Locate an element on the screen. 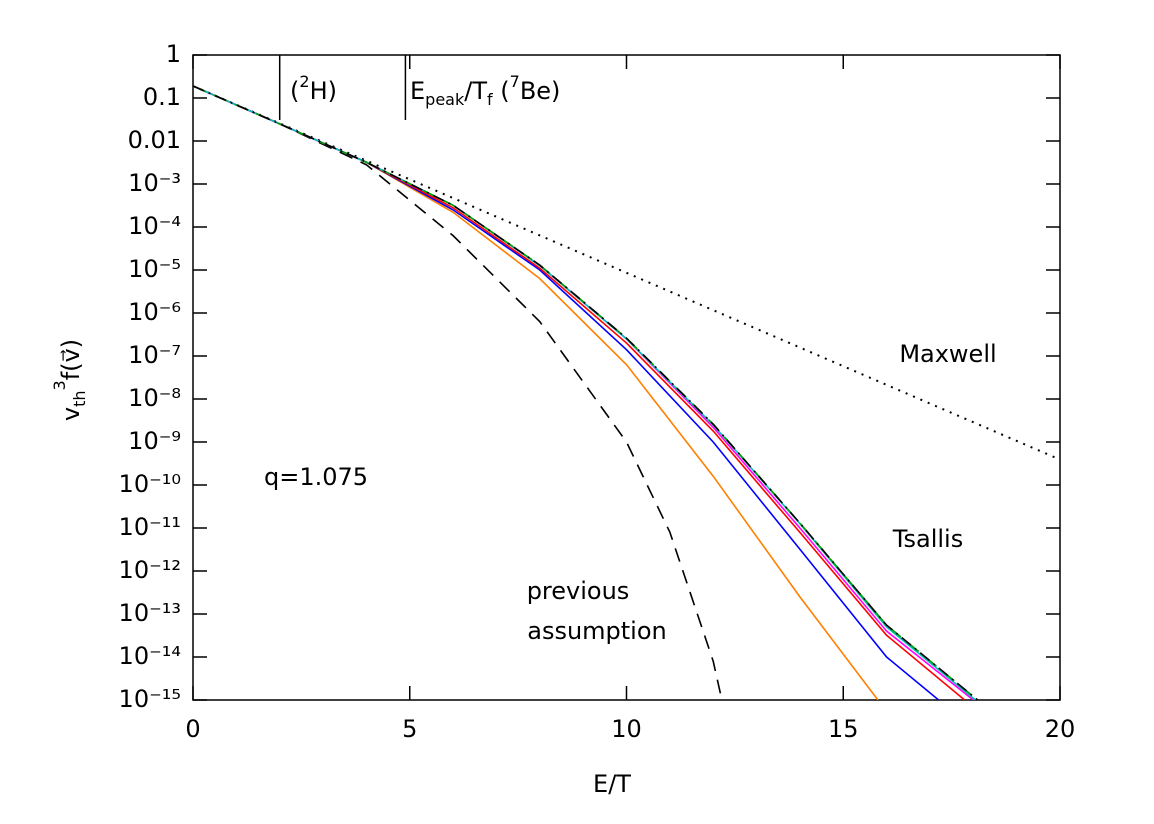  y-tick-label: 10⁻¹¹ is located at coordinates (150, 527).